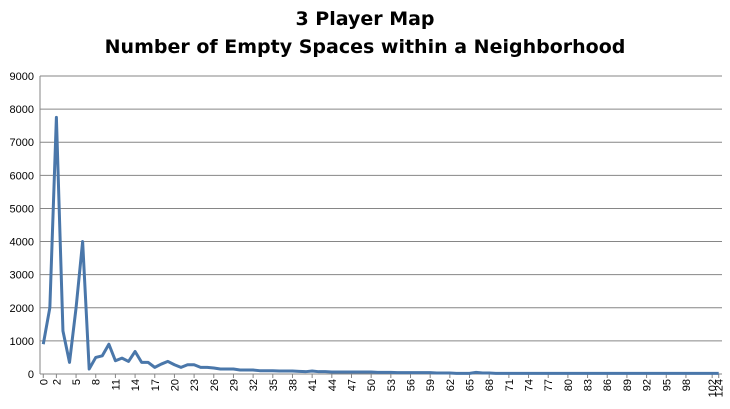  What do you see at coordinates (293, 385) in the screenshot?
I see `x-tick-label: 38` at bounding box center [293, 385].